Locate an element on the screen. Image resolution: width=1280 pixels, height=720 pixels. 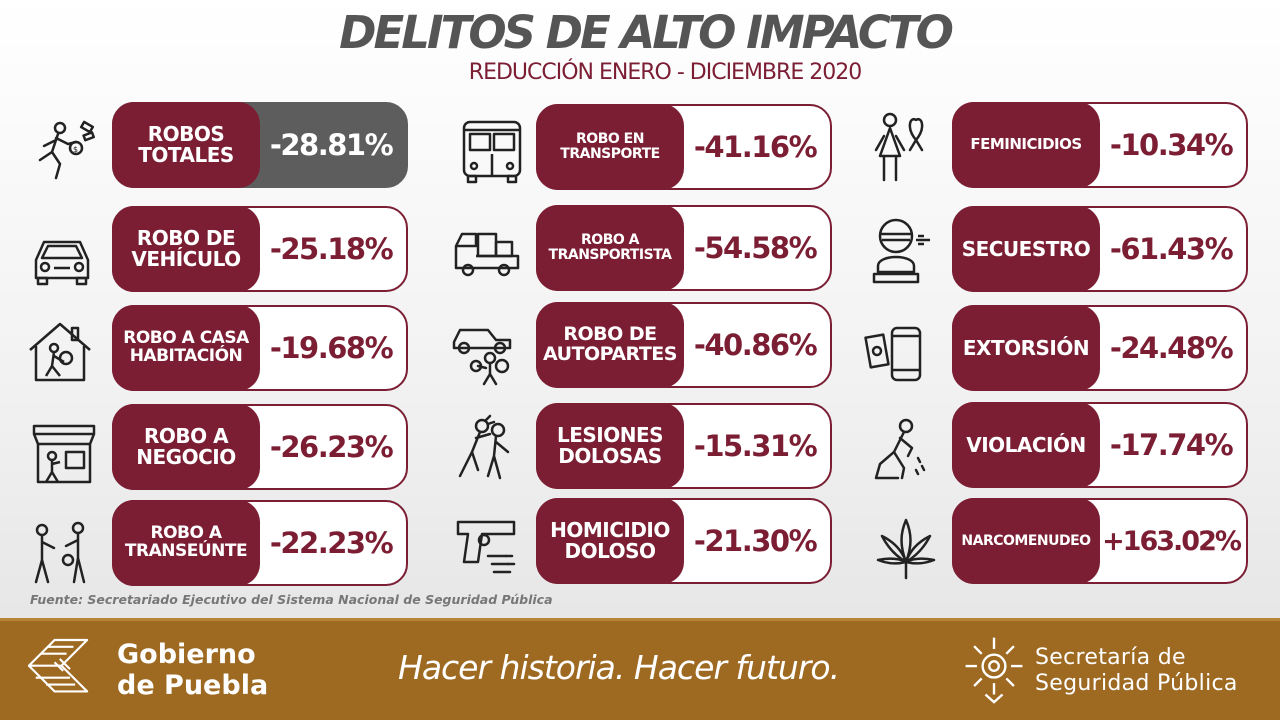
crime-card-narcomenudeo: NARCOMENUDEO +163.02% is located at coordinates (1100, 541).